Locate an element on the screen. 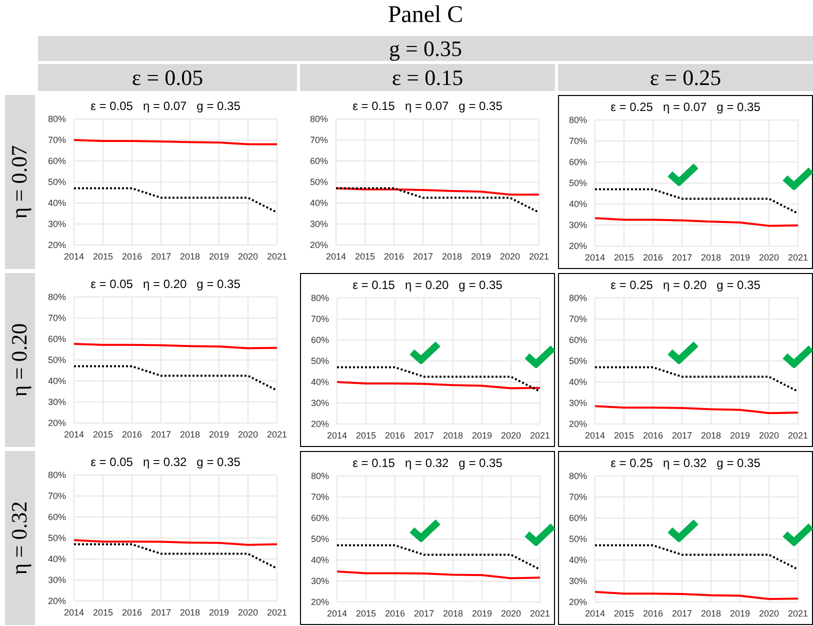  chart-title: ε = 0.15 η = 0.32 g = 0.35 is located at coordinates (428, 463).